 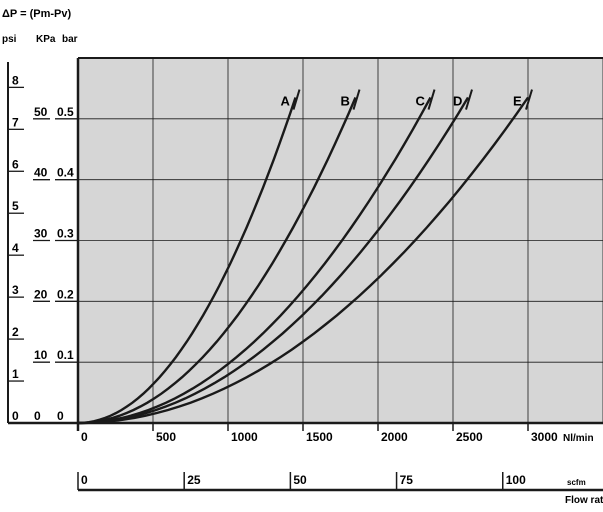 What do you see at coordinates (317, 456) in the screenshot?
I see `x-tick-labels: 0500100015002000250030000255075100125` at bounding box center [317, 456].